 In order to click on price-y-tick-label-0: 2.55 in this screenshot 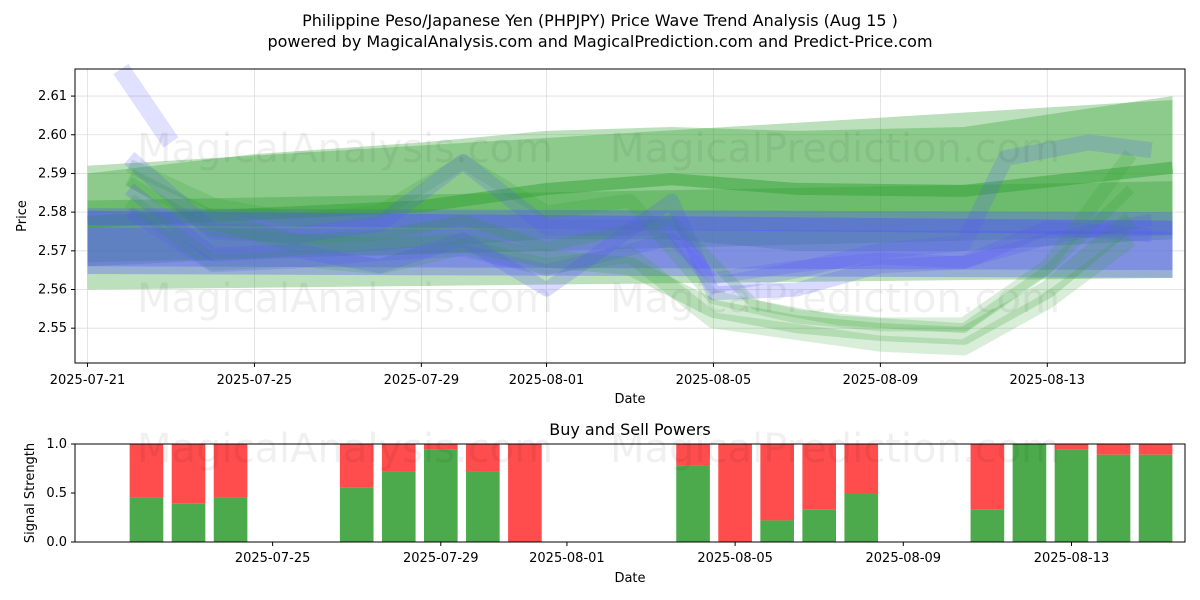, I will do `click(52, 328)`.